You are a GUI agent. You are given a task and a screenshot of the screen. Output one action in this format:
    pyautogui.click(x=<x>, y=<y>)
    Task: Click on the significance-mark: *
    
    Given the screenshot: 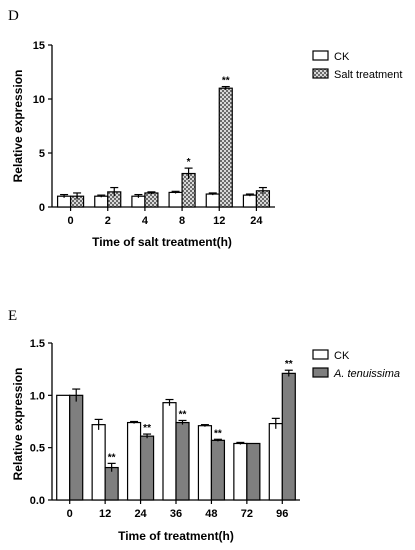 What is the action you would take?
    pyautogui.click(x=189, y=162)
    